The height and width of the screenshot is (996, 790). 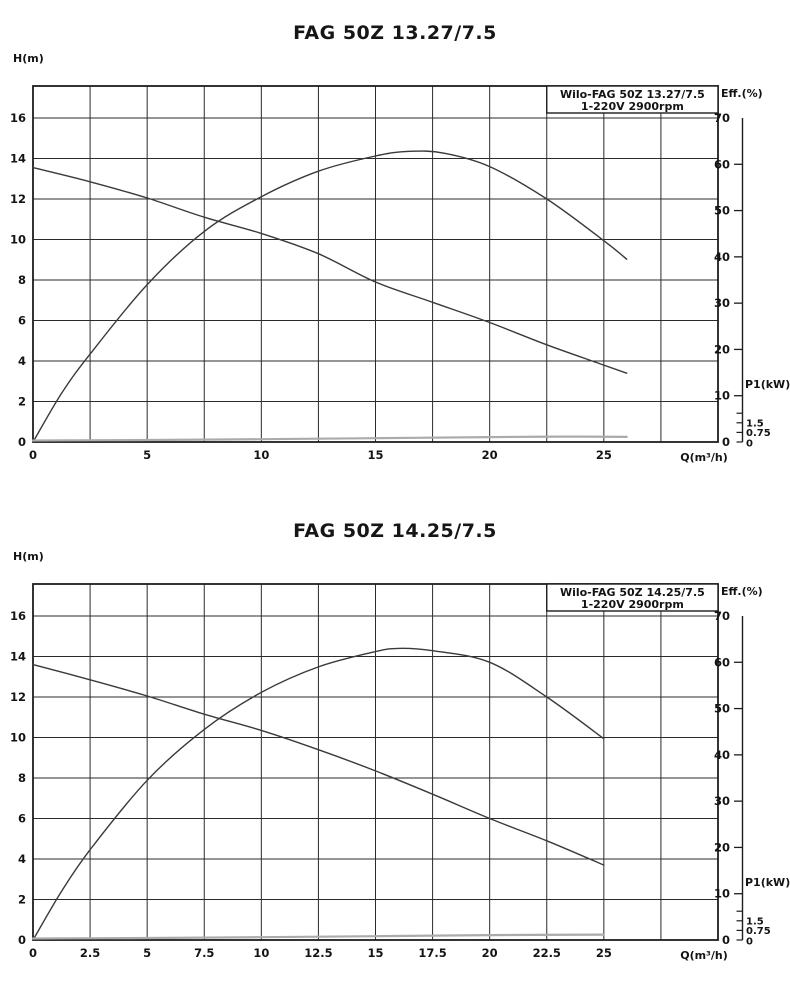 What do you see at coordinates (395, 33) in the screenshot?
I see `chart-title-1: FAG 50Z 13.27/7.5` at bounding box center [395, 33].